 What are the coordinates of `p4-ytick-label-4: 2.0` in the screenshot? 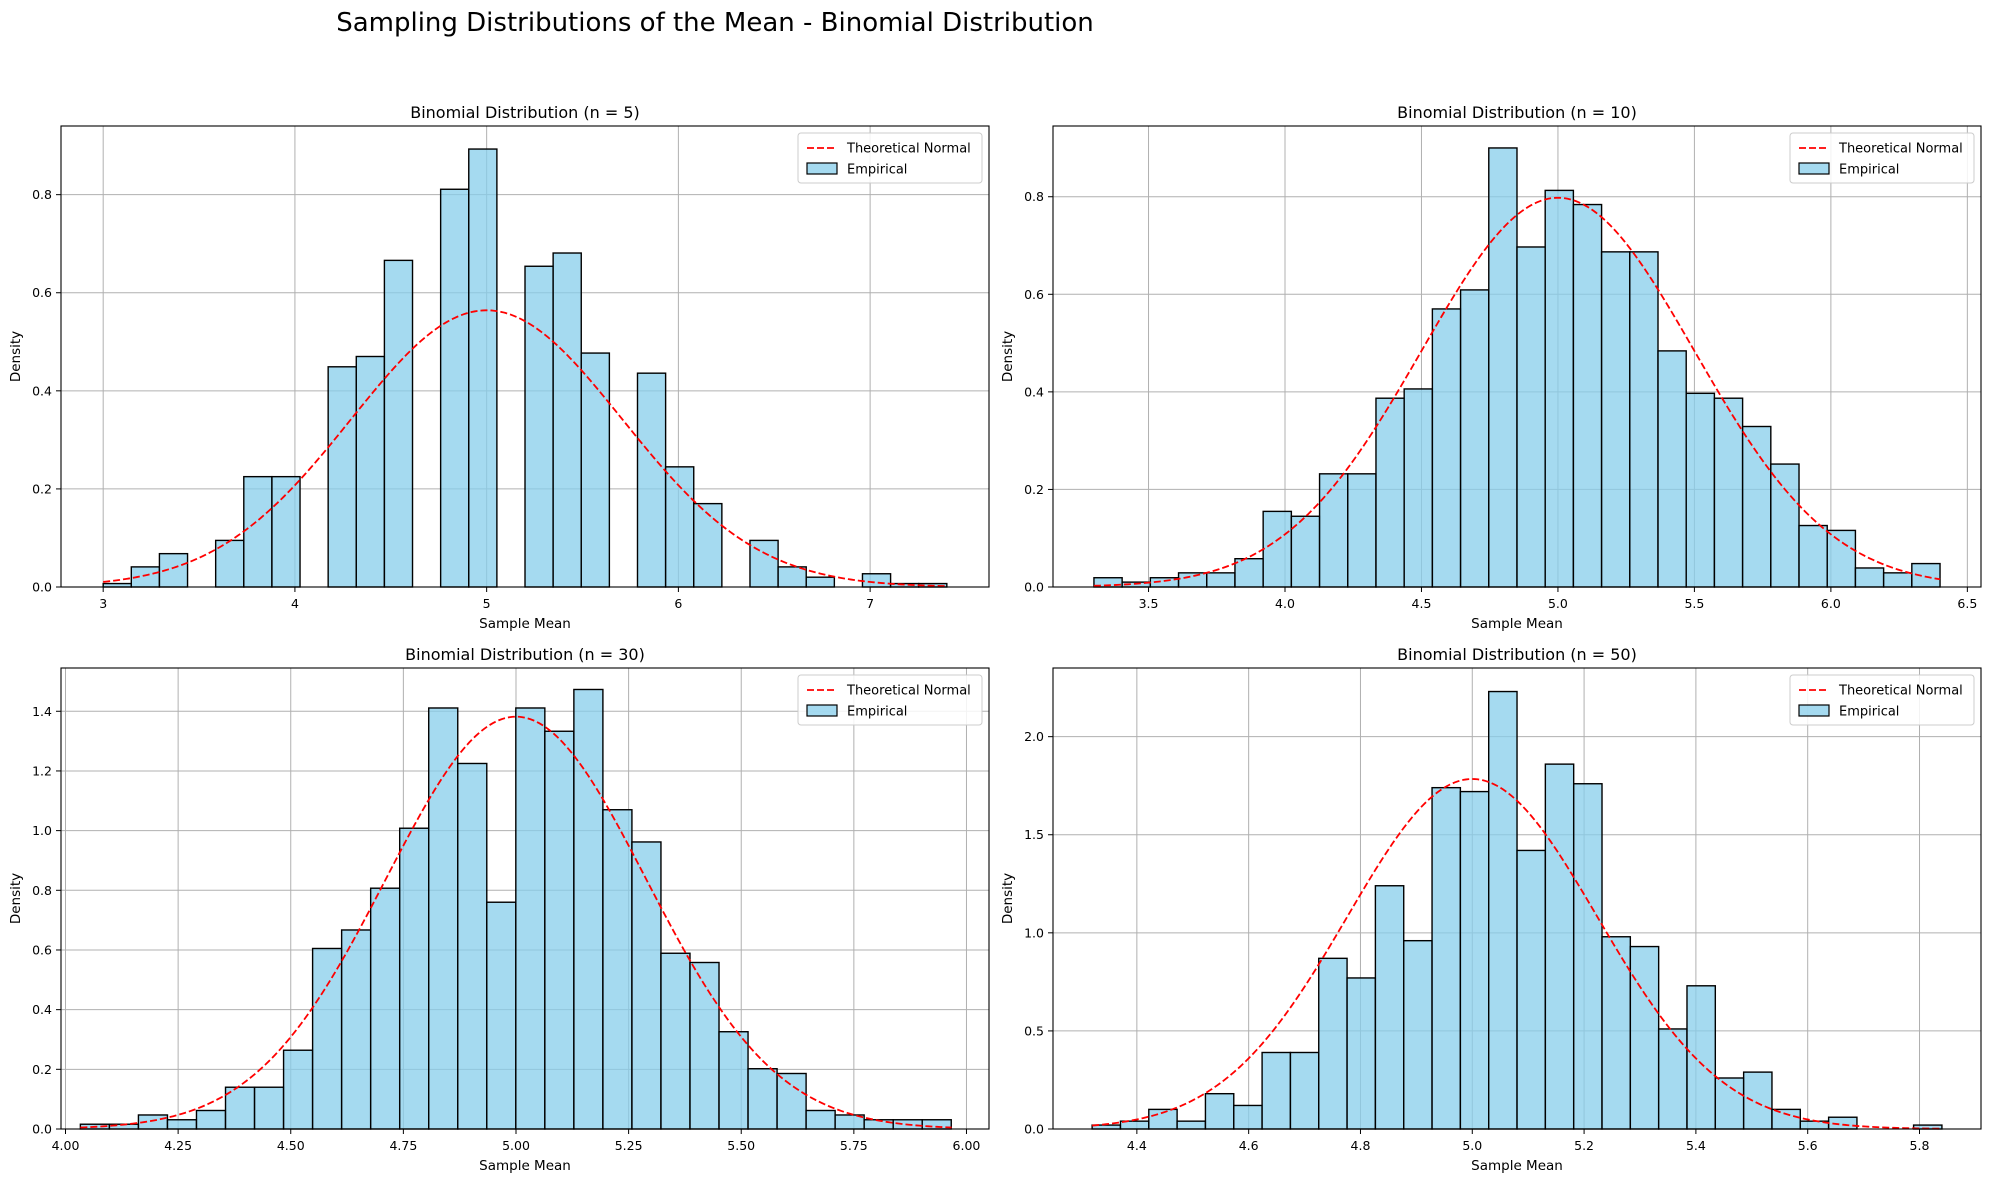 It's located at (1034, 736).